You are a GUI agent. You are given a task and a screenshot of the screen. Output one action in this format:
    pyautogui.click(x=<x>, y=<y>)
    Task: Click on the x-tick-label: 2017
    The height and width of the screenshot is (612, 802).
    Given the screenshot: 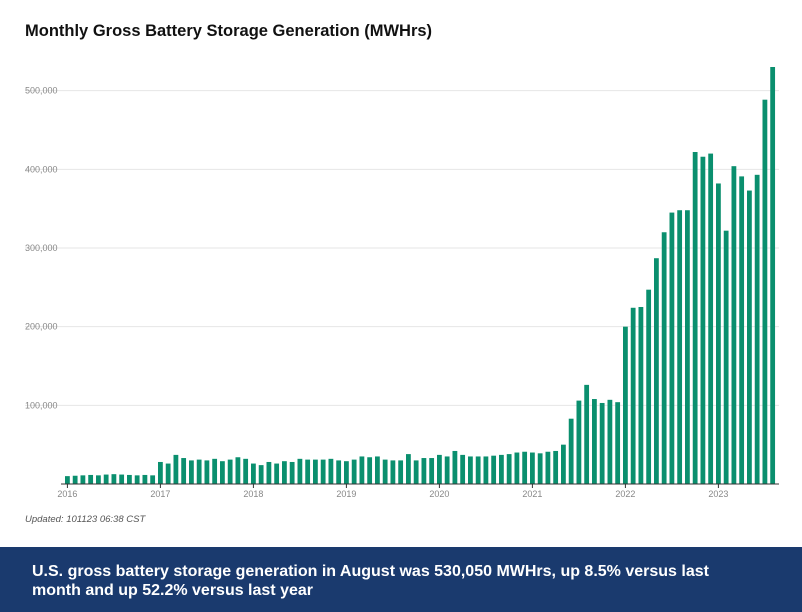 What is the action you would take?
    pyautogui.click(x=160, y=494)
    